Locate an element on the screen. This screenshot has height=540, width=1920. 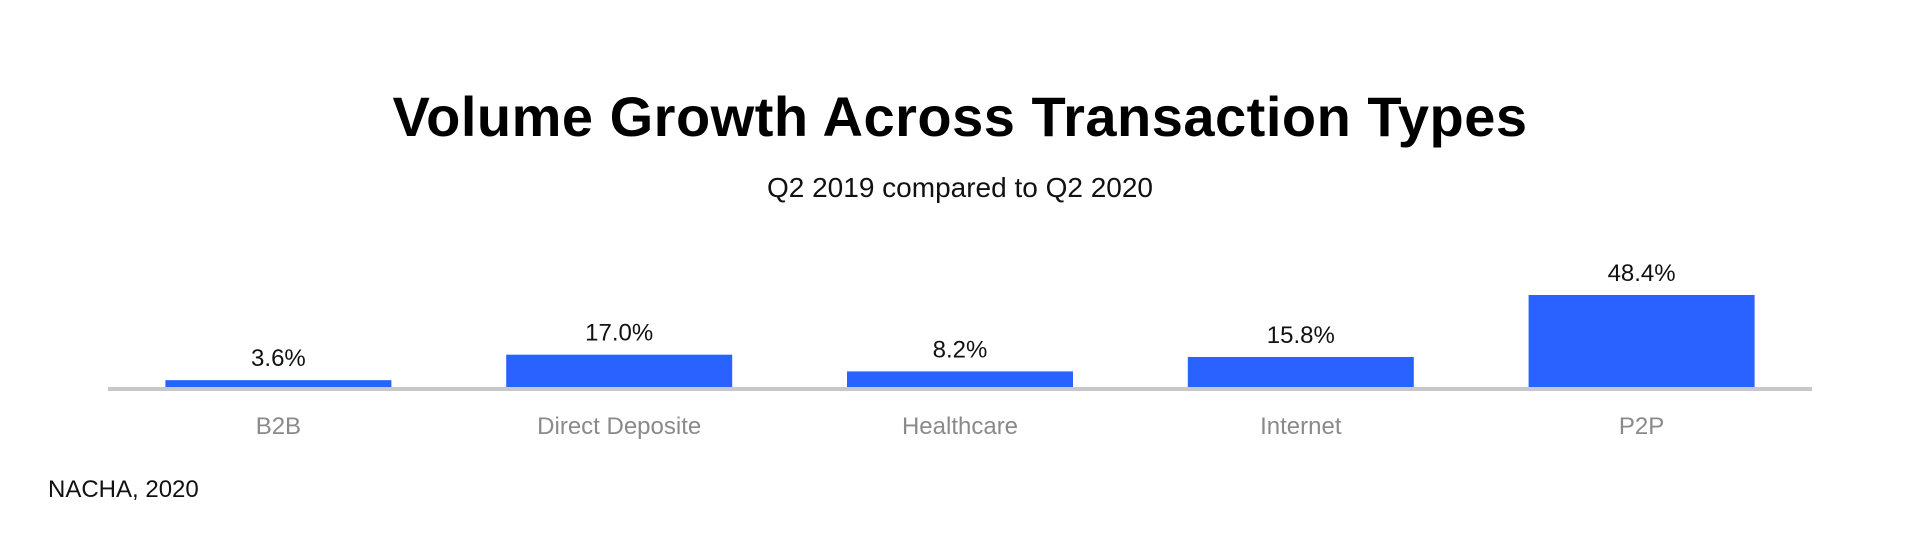
bar-direct-deposite is located at coordinates (619, 370).